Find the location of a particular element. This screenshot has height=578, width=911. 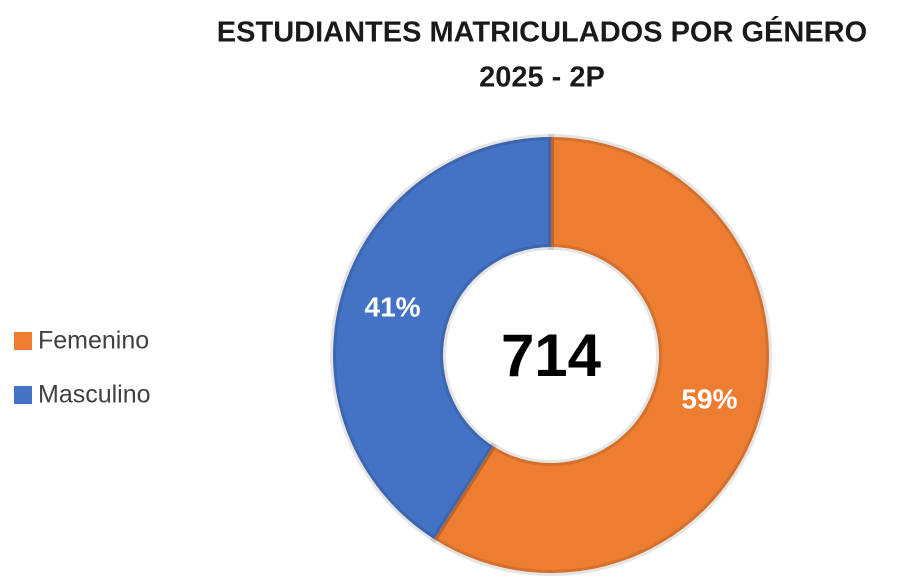

center-label: 714 is located at coordinates (551, 355).